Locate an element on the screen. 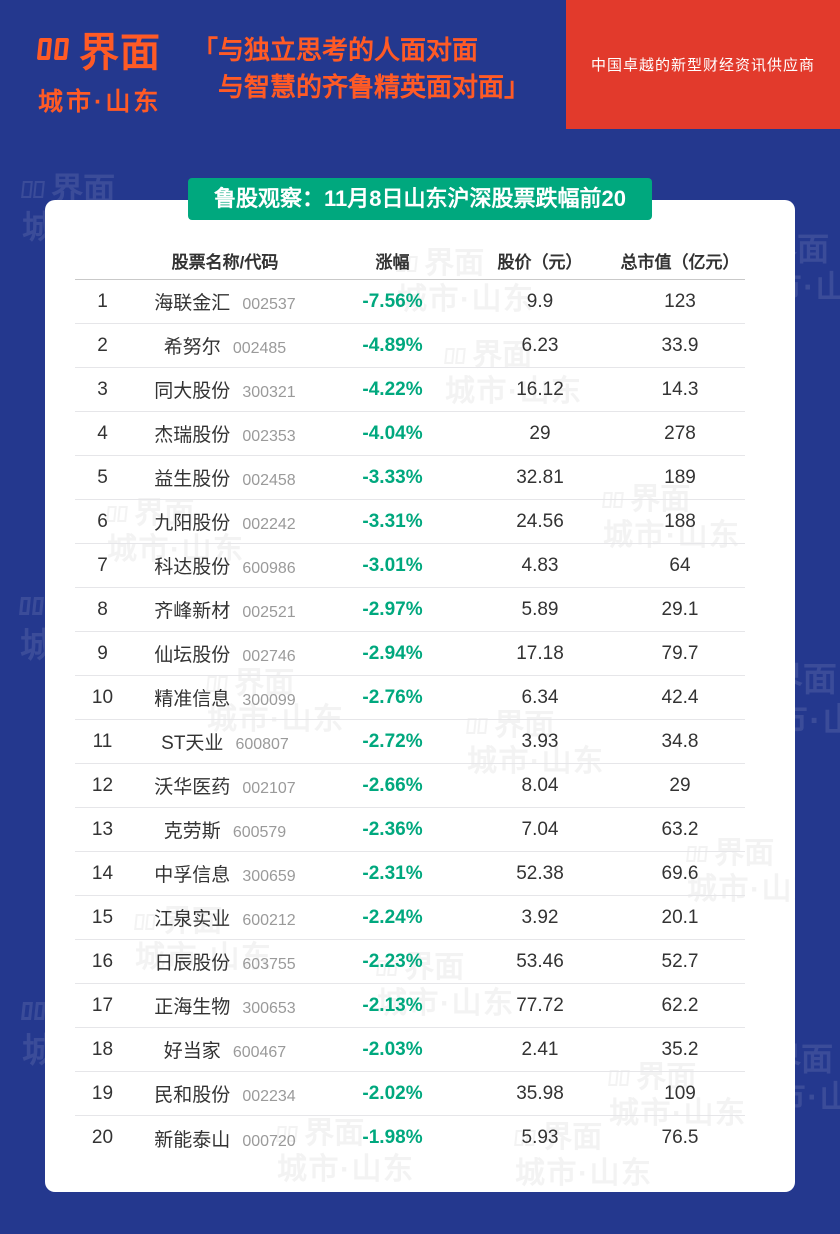 This screenshot has width=840, height=1234. table-row: 19 民和股份 002234 -2.02% 35.98 109 is located at coordinates (410, 1094).